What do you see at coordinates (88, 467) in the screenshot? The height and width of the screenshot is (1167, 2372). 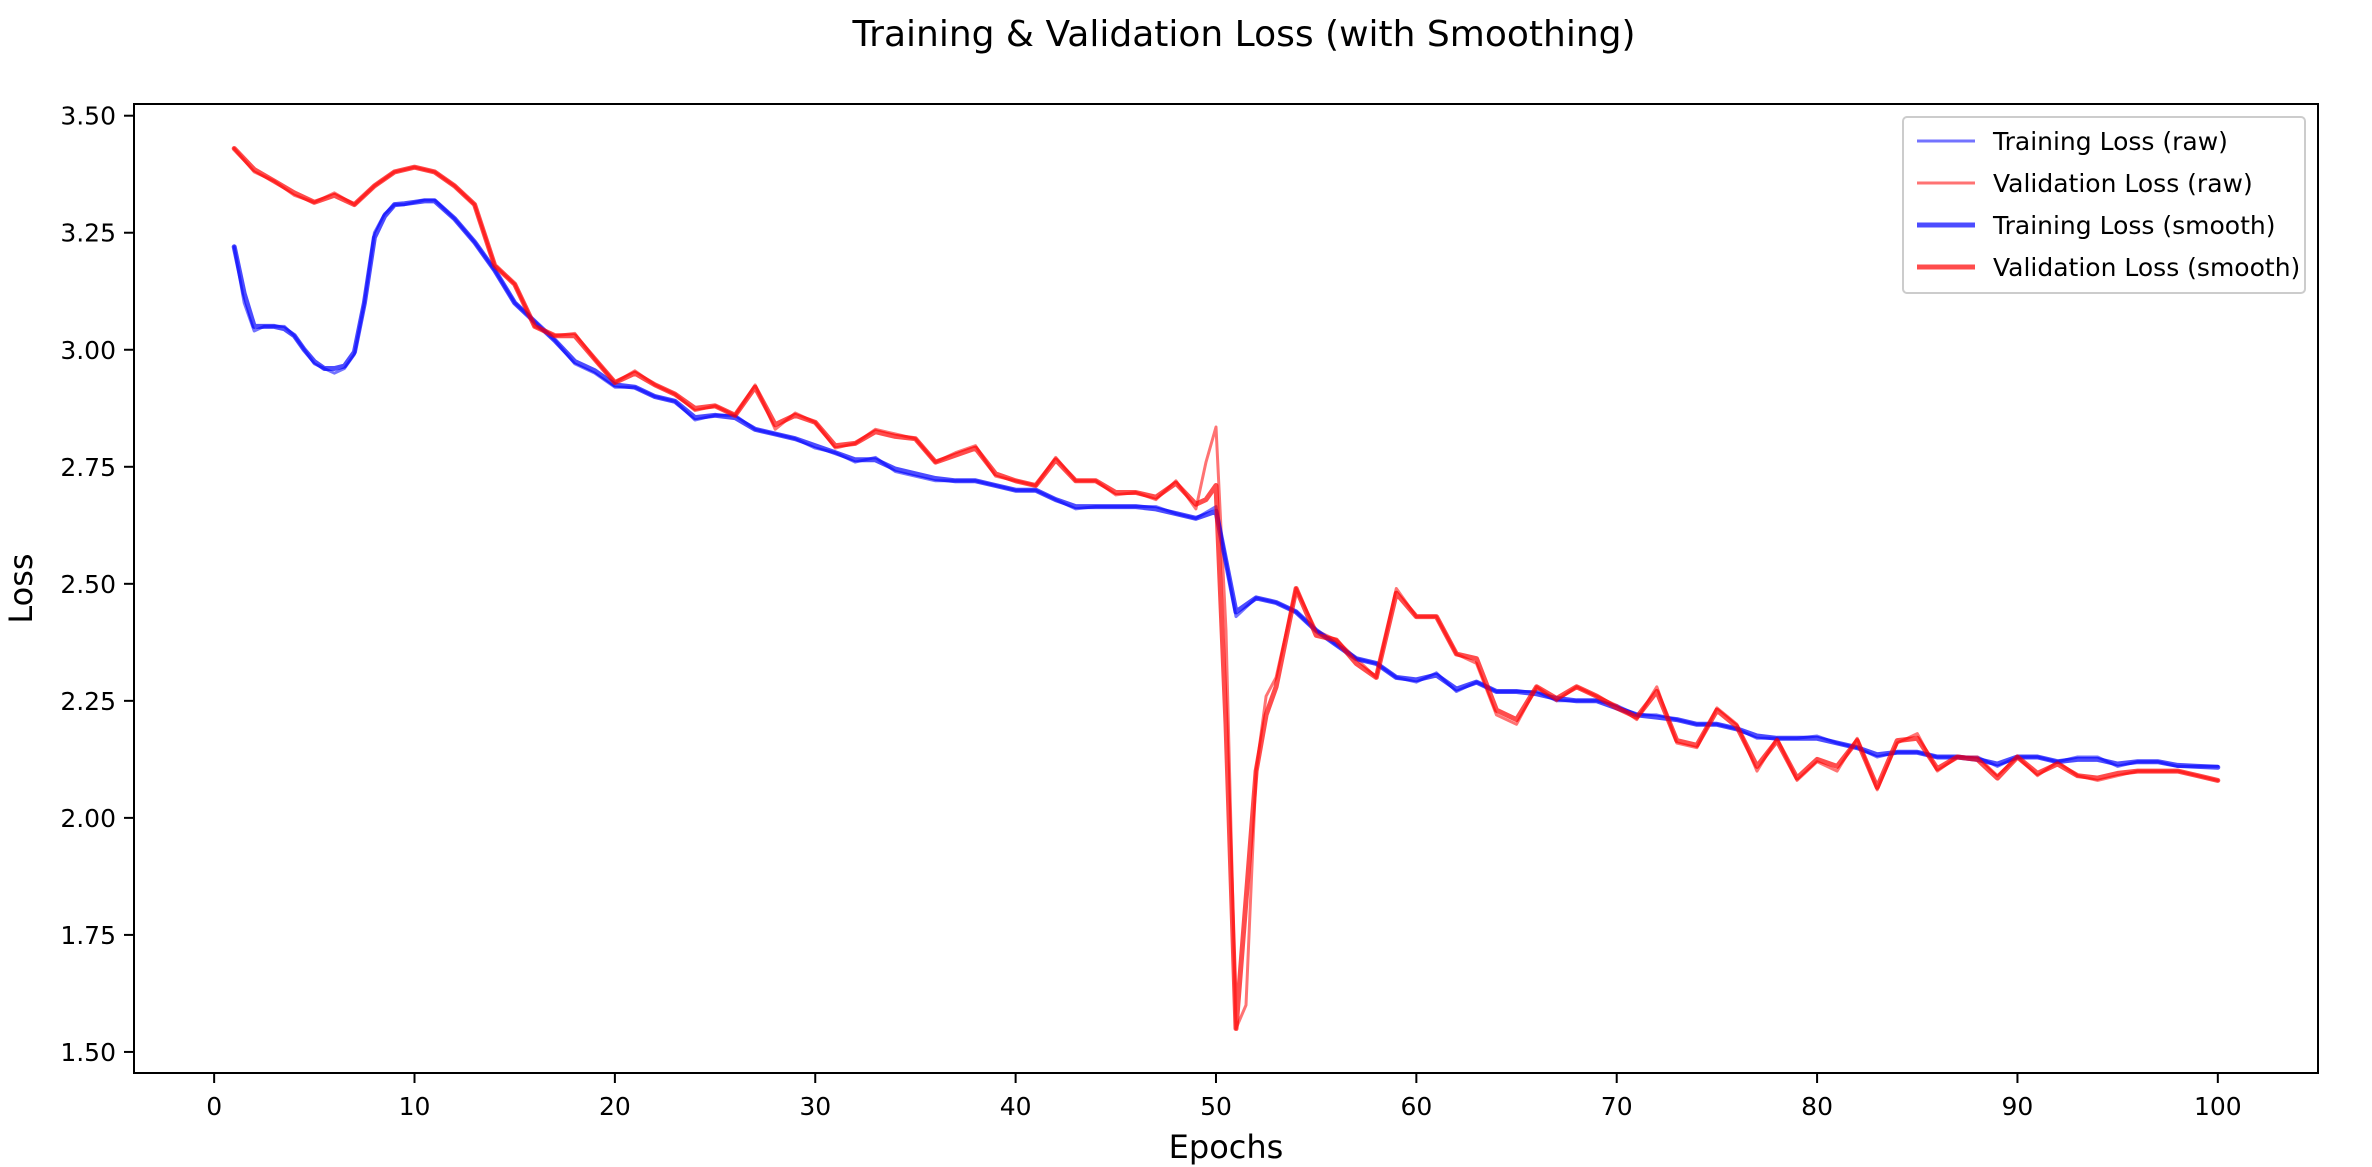 I see `y-tick-label: 2.75` at bounding box center [88, 467].